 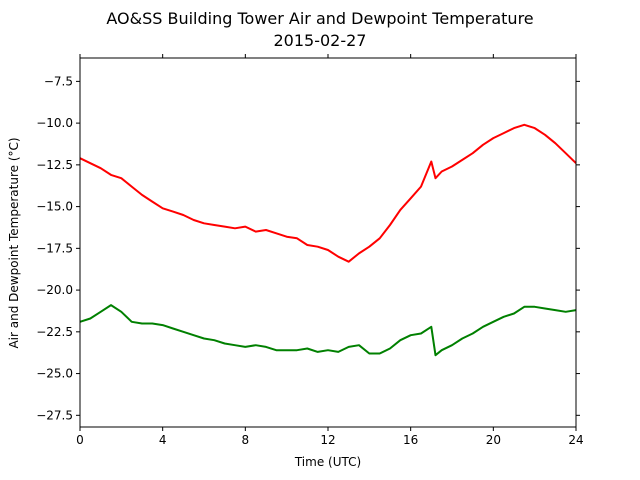 What do you see at coordinates (54, 165) in the screenshot?
I see `y-tick-label: −12.5` at bounding box center [54, 165].